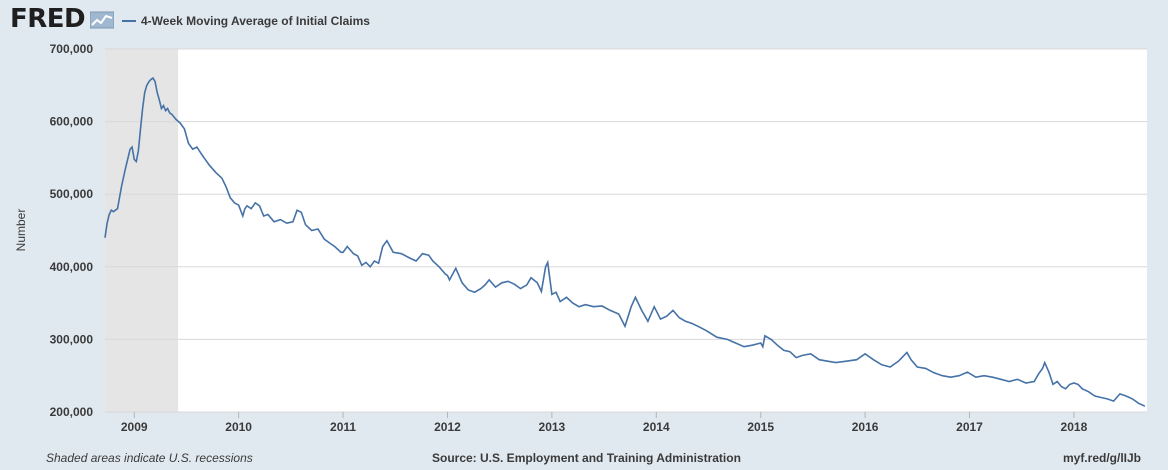 Image resolution: width=1168 pixels, height=470 pixels. What do you see at coordinates (604, 423) in the screenshot?
I see `x-axis-ticks: 2009 2010 2011 2012 2013 2014 2015 2016 2017 2018` at bounding box center [604, 423].